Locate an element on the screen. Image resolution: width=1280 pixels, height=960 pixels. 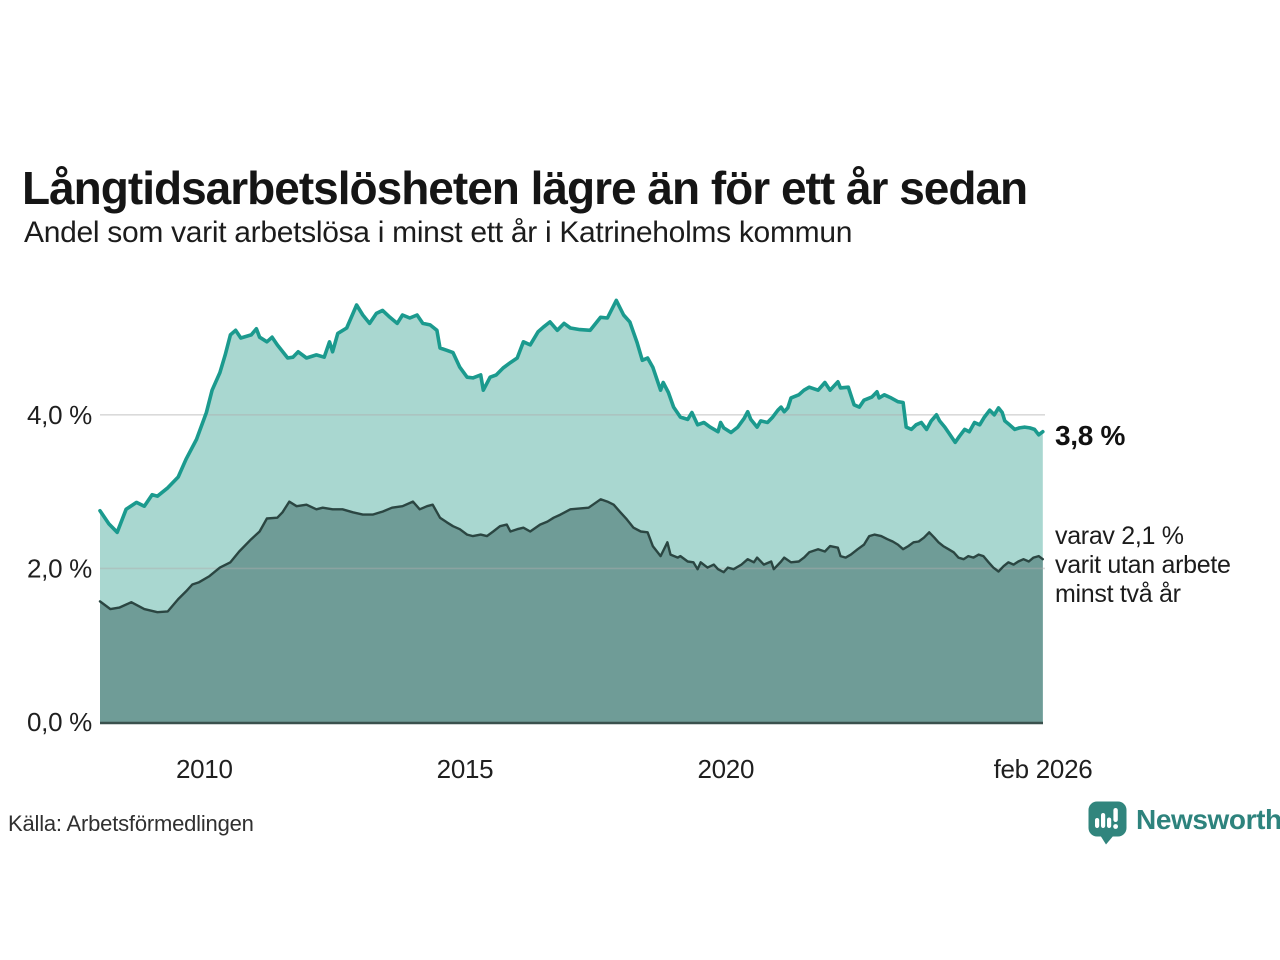
y-tick-label: 4,0 % is located at coordinates (59, 415).